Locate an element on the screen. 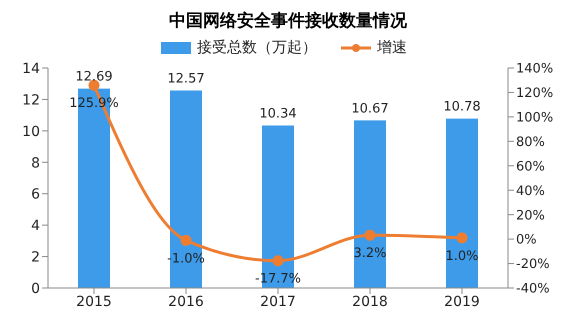  y-tick-label: 0 is located at coordinates (35, 288).